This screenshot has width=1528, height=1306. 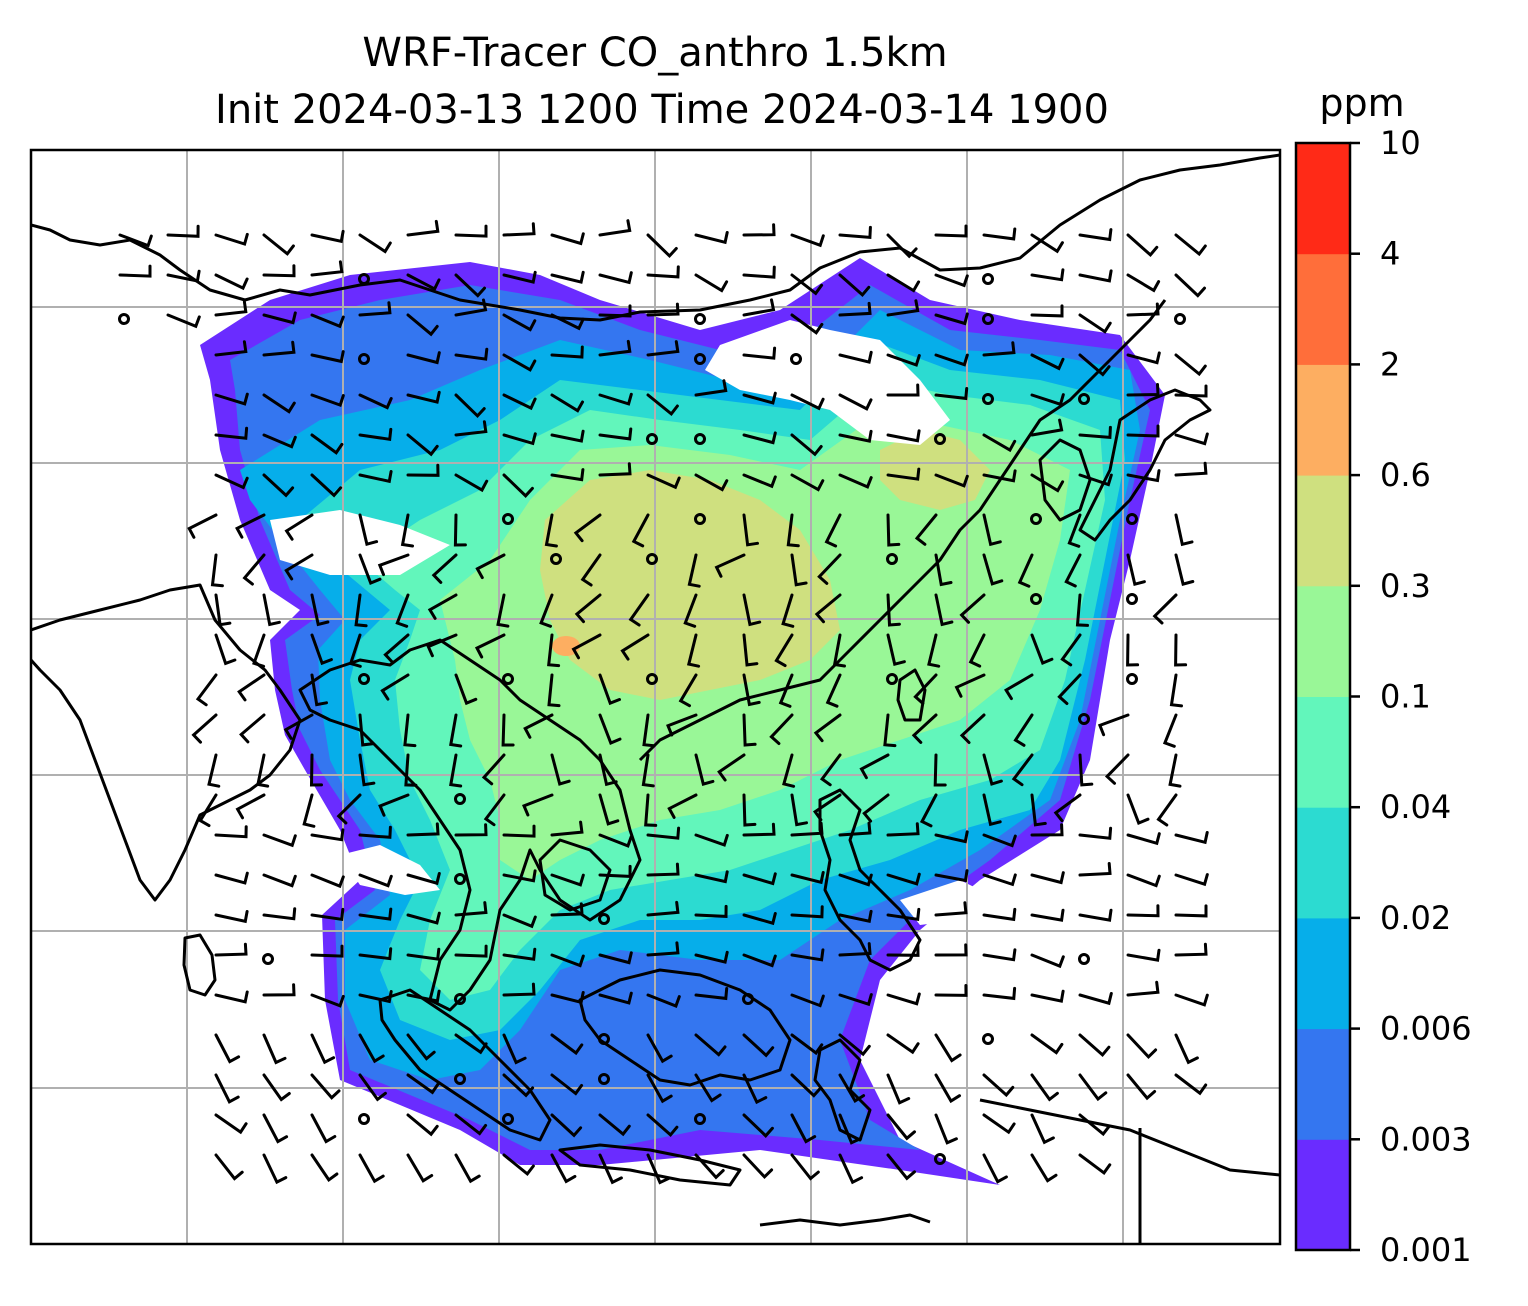 I want to click on coast-sumatra, so click(x=465, y=1065).